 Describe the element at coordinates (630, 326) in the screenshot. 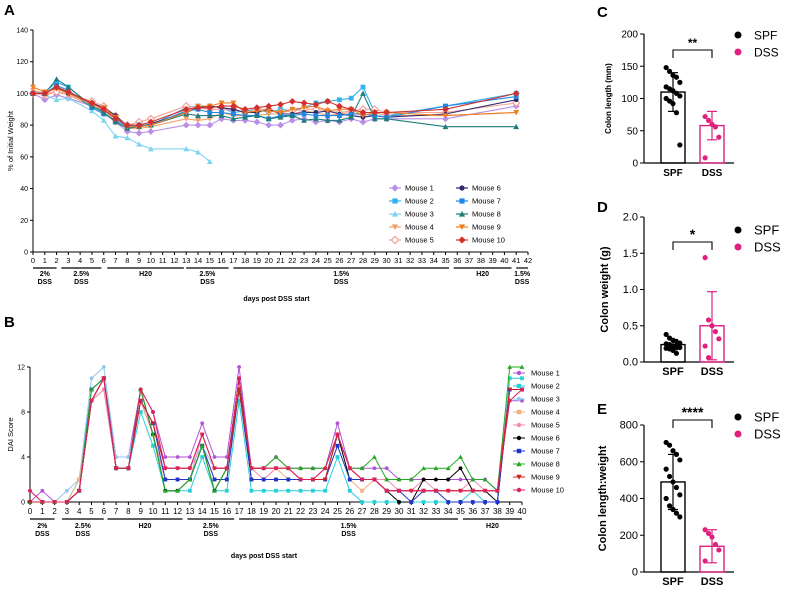

I see `y-tick-label: 0.5` at that location.